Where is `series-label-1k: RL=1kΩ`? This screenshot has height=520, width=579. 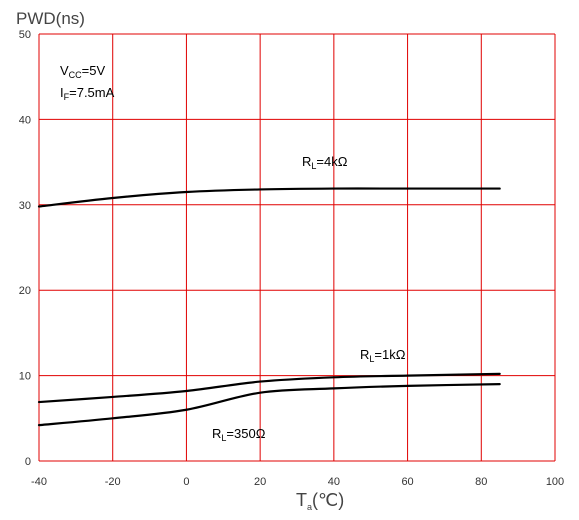 series-label-1k: RL=1kΩ is located at coordinates (383, 355).